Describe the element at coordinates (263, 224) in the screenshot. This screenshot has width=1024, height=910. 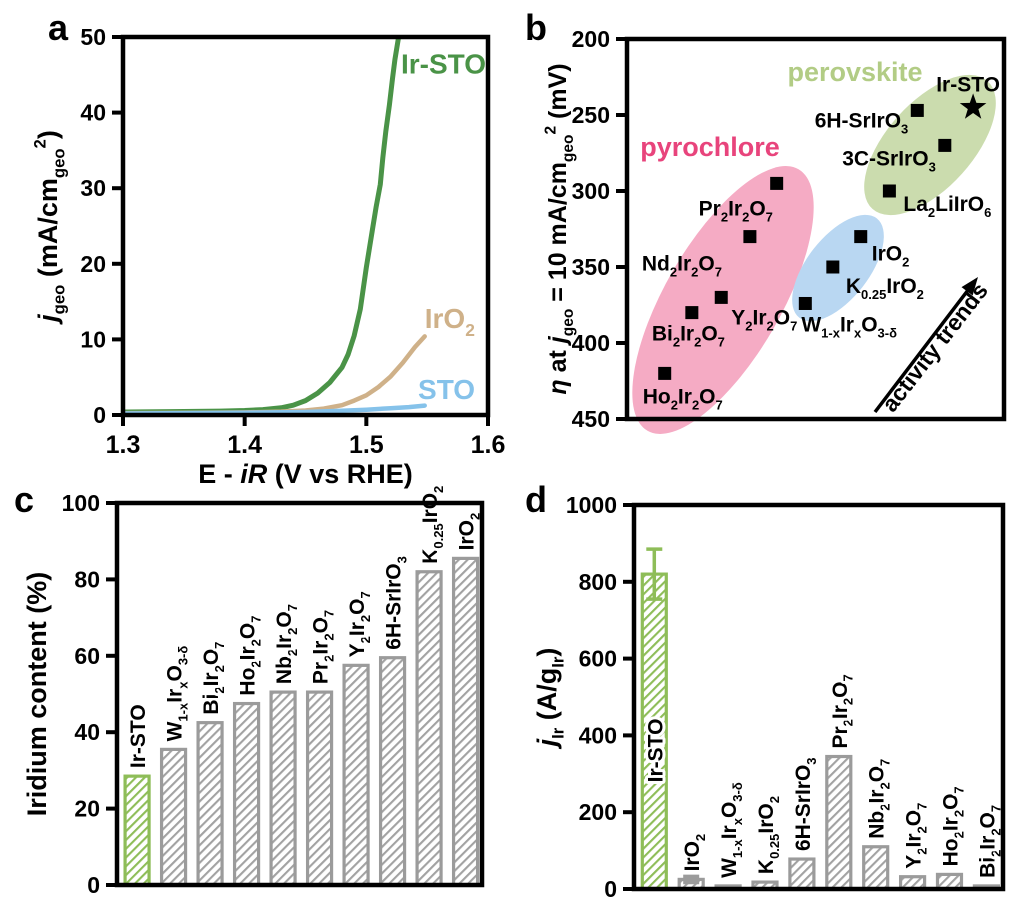
I see `curve-Ir-STO` at that location.